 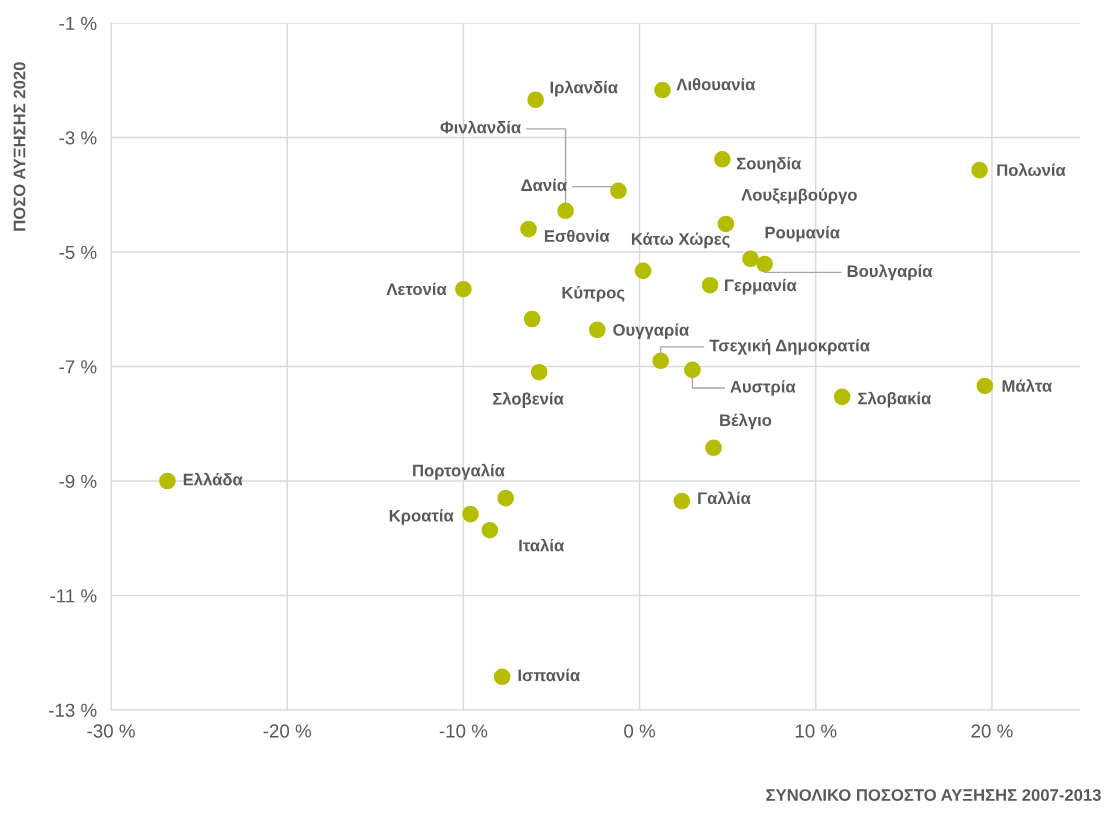 I want to click on x-tick-label: -20 %, so click(x=287, y=731).